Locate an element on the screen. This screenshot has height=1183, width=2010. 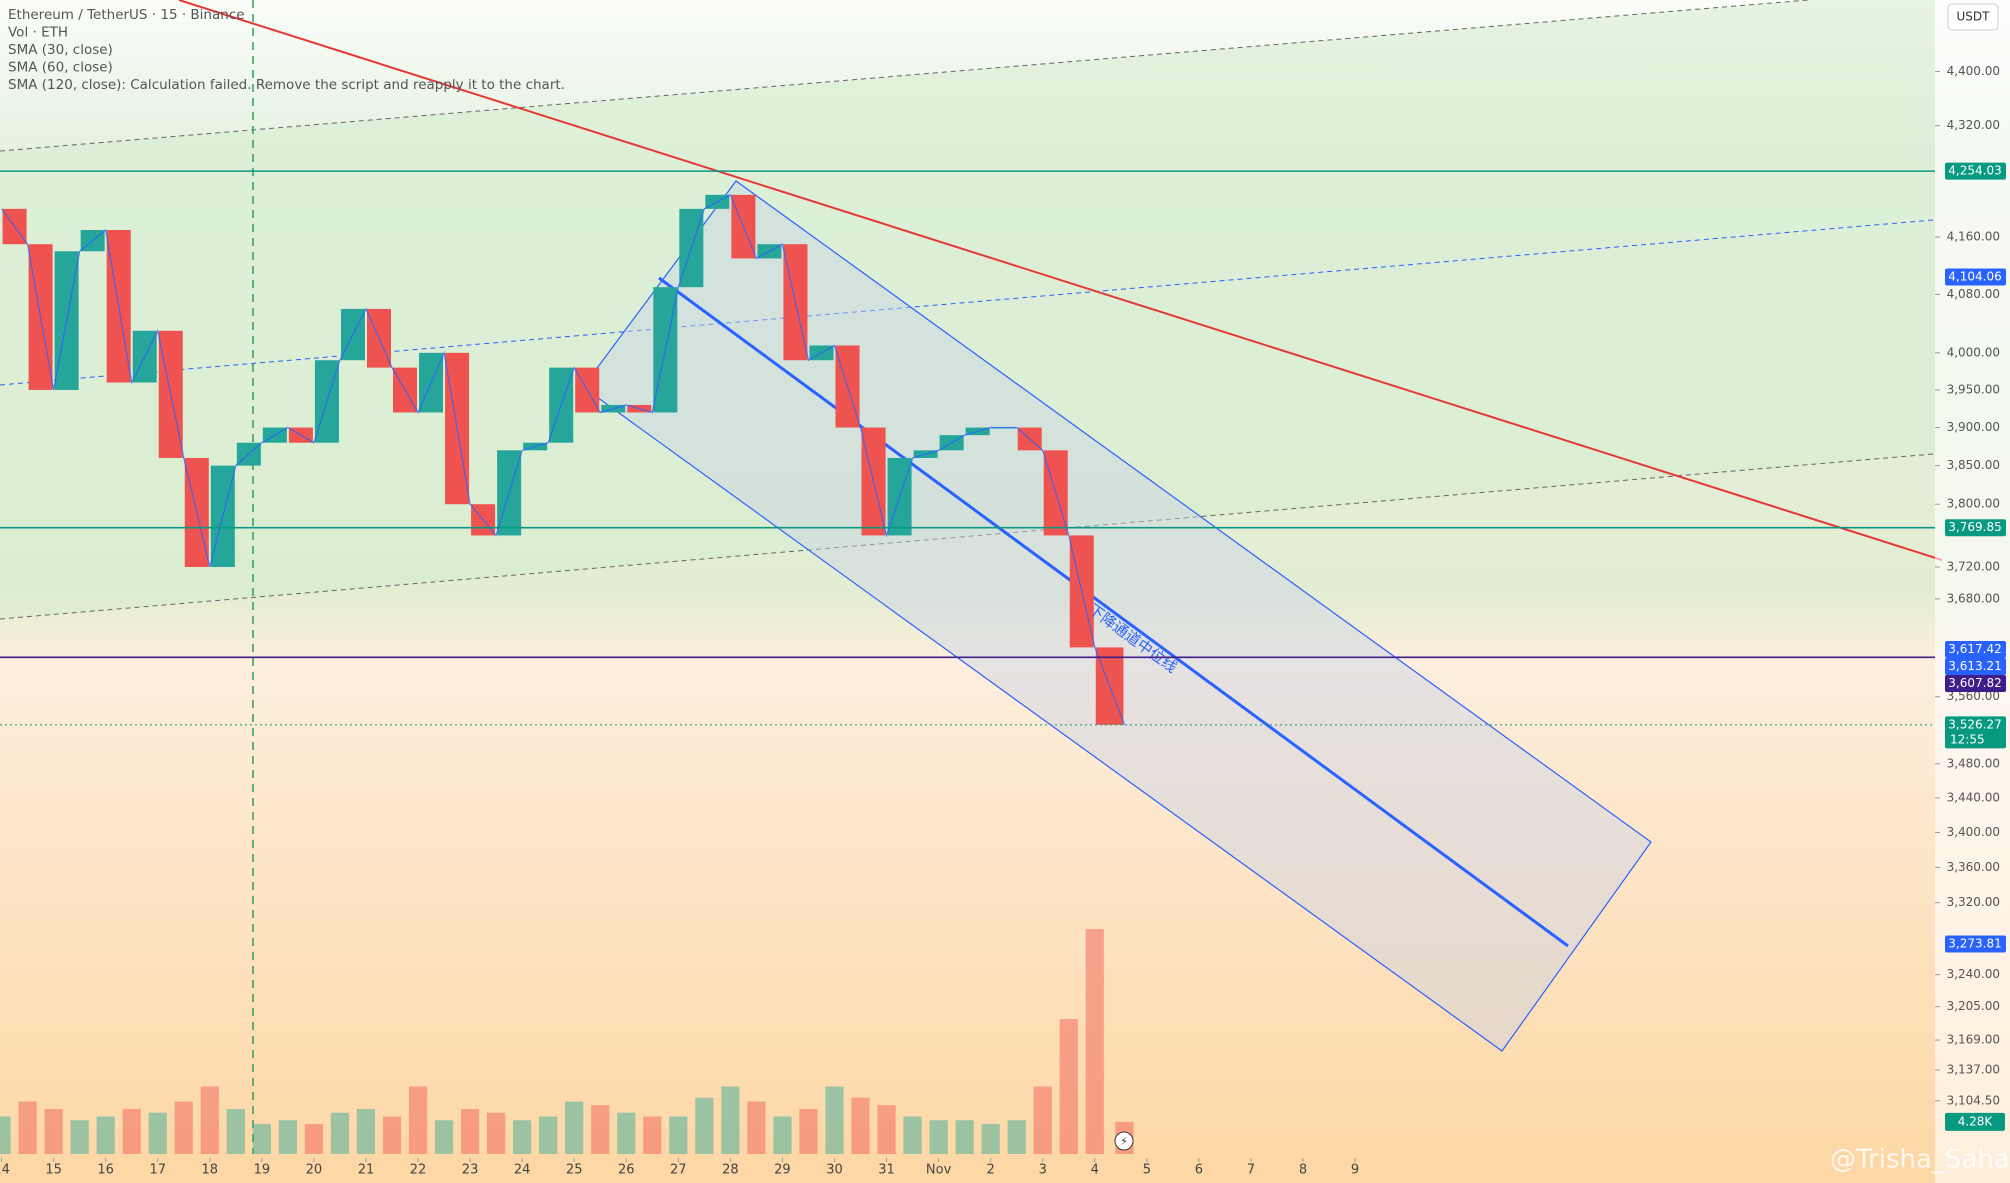
x-tick-label: 18 is located at coordinates (210, 1170).